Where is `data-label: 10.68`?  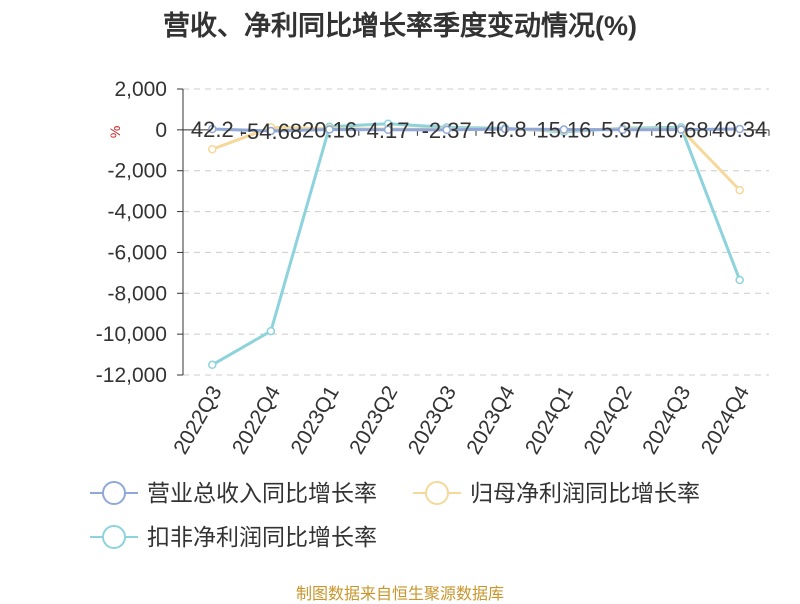
data-label: 10.68 is located at coordinates (681, 130).